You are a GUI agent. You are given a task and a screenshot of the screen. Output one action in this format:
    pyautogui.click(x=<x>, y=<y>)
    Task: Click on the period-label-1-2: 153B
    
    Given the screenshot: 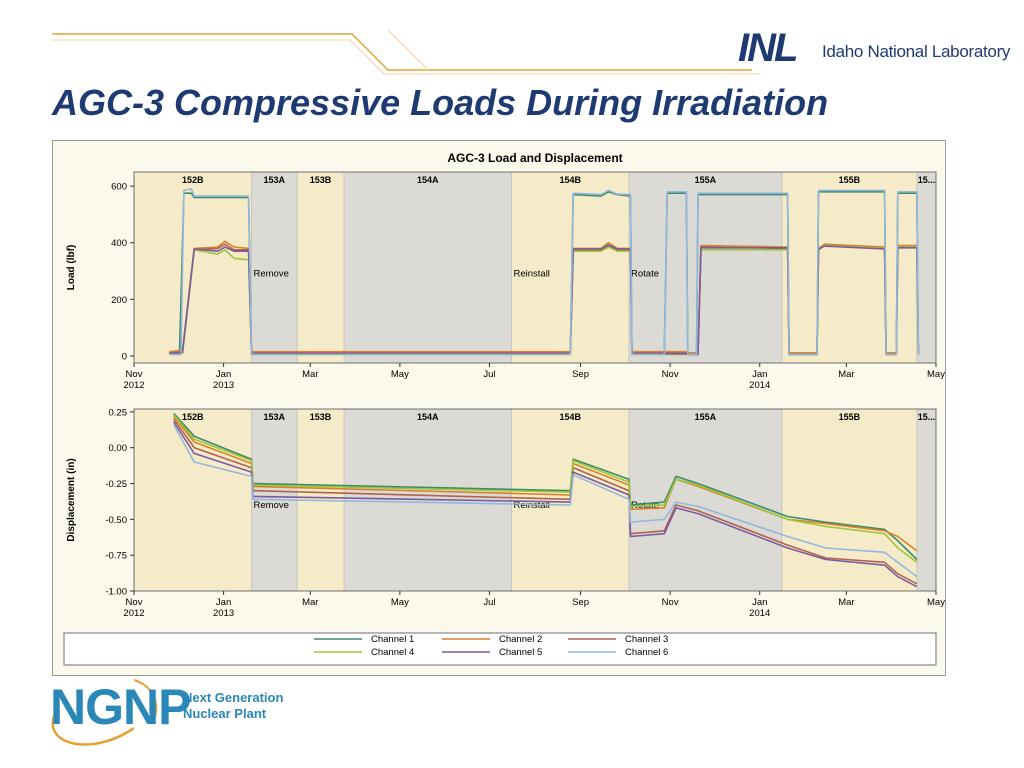 What is the action you would take?
    pyautogui.click(x=321, y=417)
    